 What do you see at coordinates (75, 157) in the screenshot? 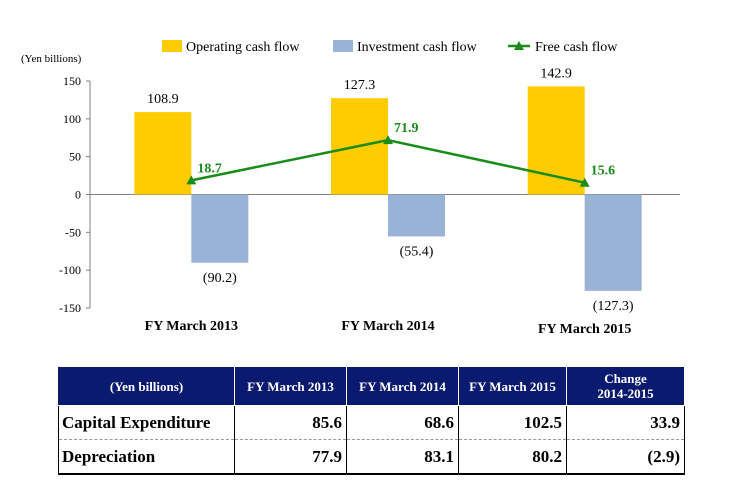
I see `y-tick-label: 50` at bounding box center [75, 157].